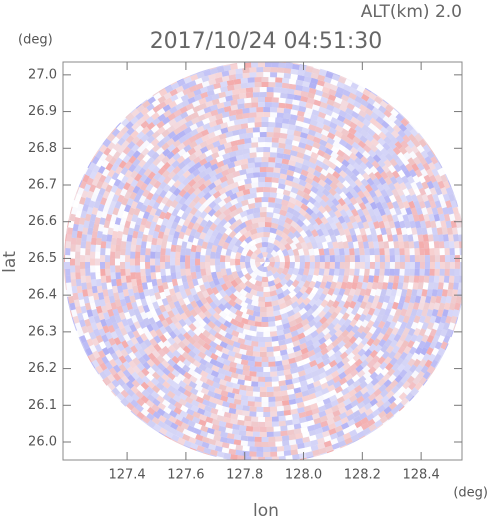 The image size is (491, 521). What do you see at coordinates (42, 442) in the screenshot?
I see `y-tick-label: 26.0` at bounding box center [42, 442].